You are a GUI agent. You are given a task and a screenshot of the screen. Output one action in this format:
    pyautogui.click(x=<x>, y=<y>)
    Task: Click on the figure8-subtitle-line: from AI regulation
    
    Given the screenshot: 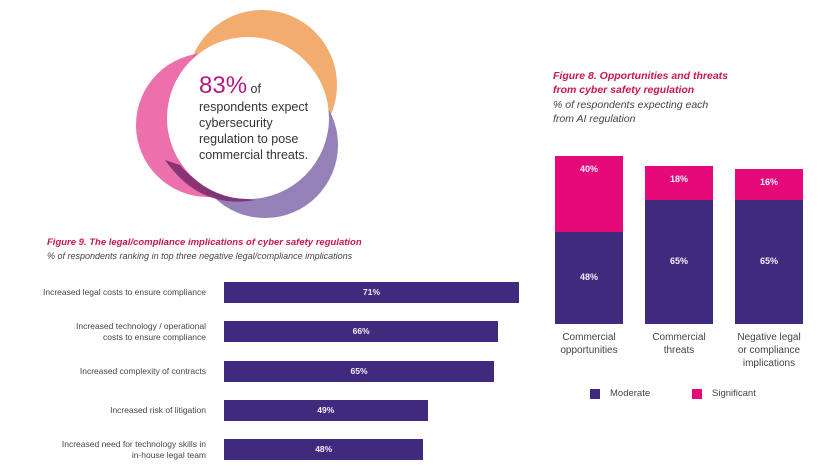 What is the action you would take?
    pyautogui.click(x=594, y=119)
    